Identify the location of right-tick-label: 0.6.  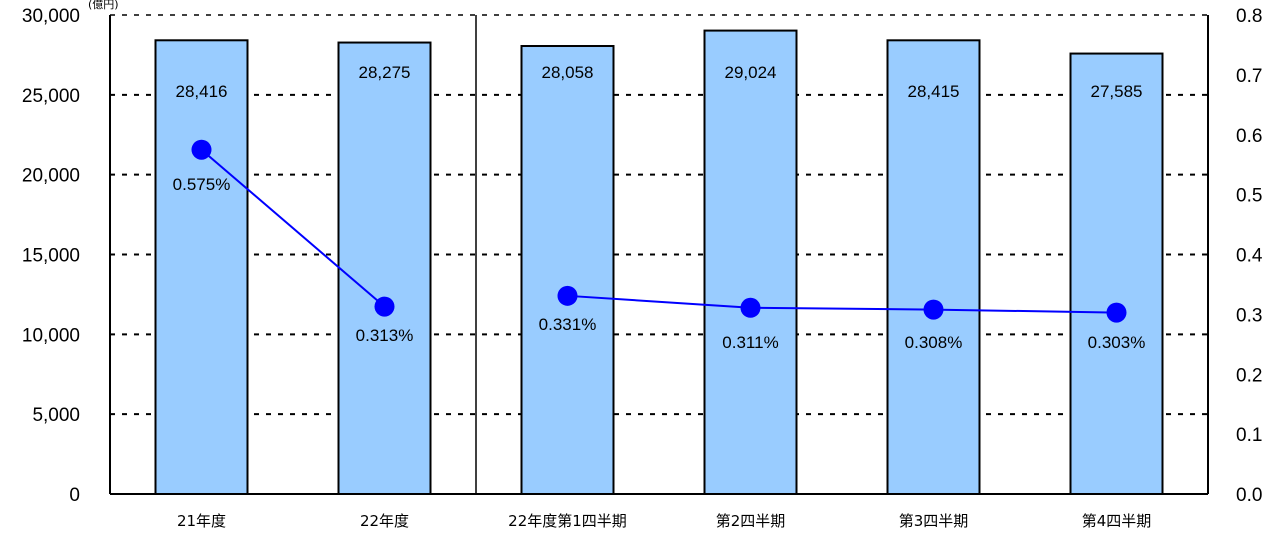
(1249, 136).